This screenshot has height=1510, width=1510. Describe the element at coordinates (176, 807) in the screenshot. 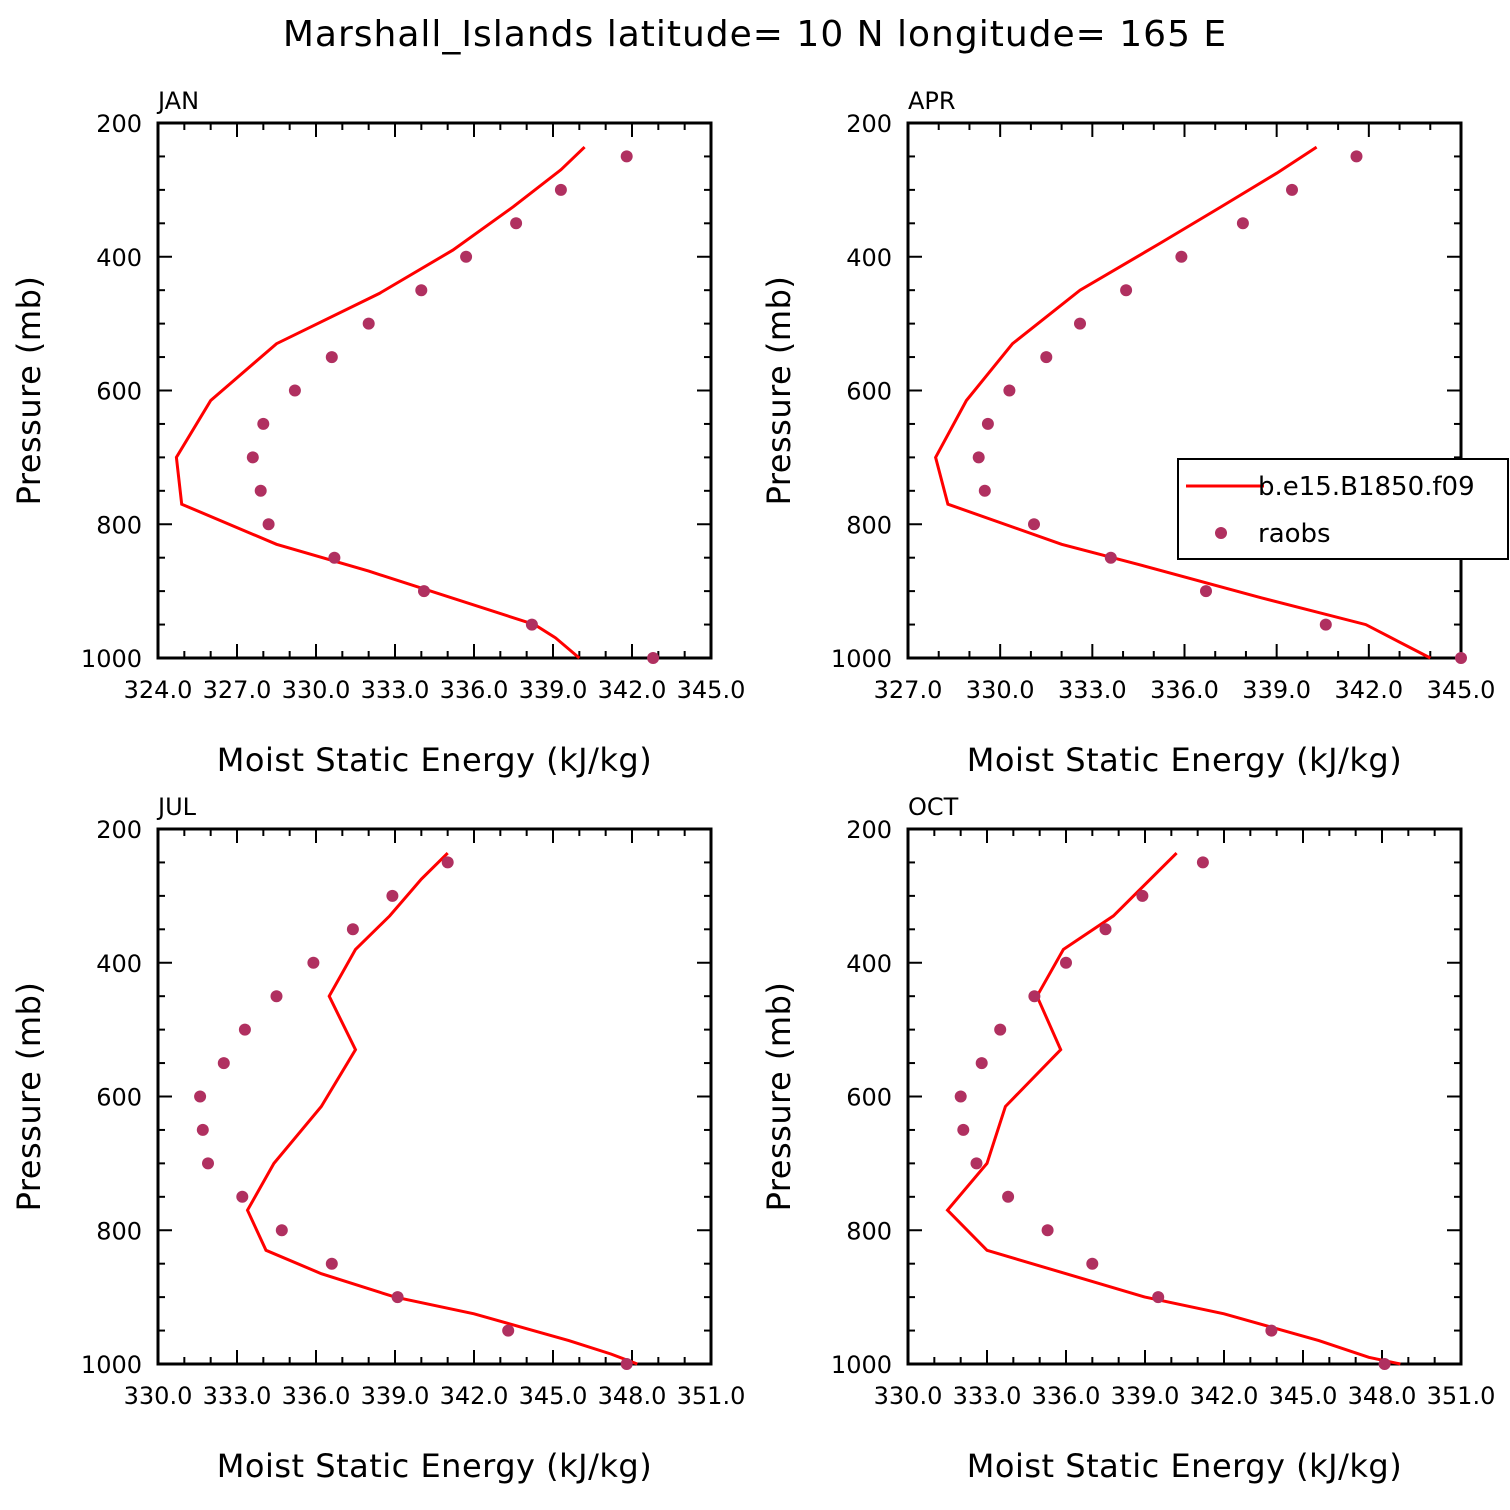

I see `panel-label: JUL` at that location.